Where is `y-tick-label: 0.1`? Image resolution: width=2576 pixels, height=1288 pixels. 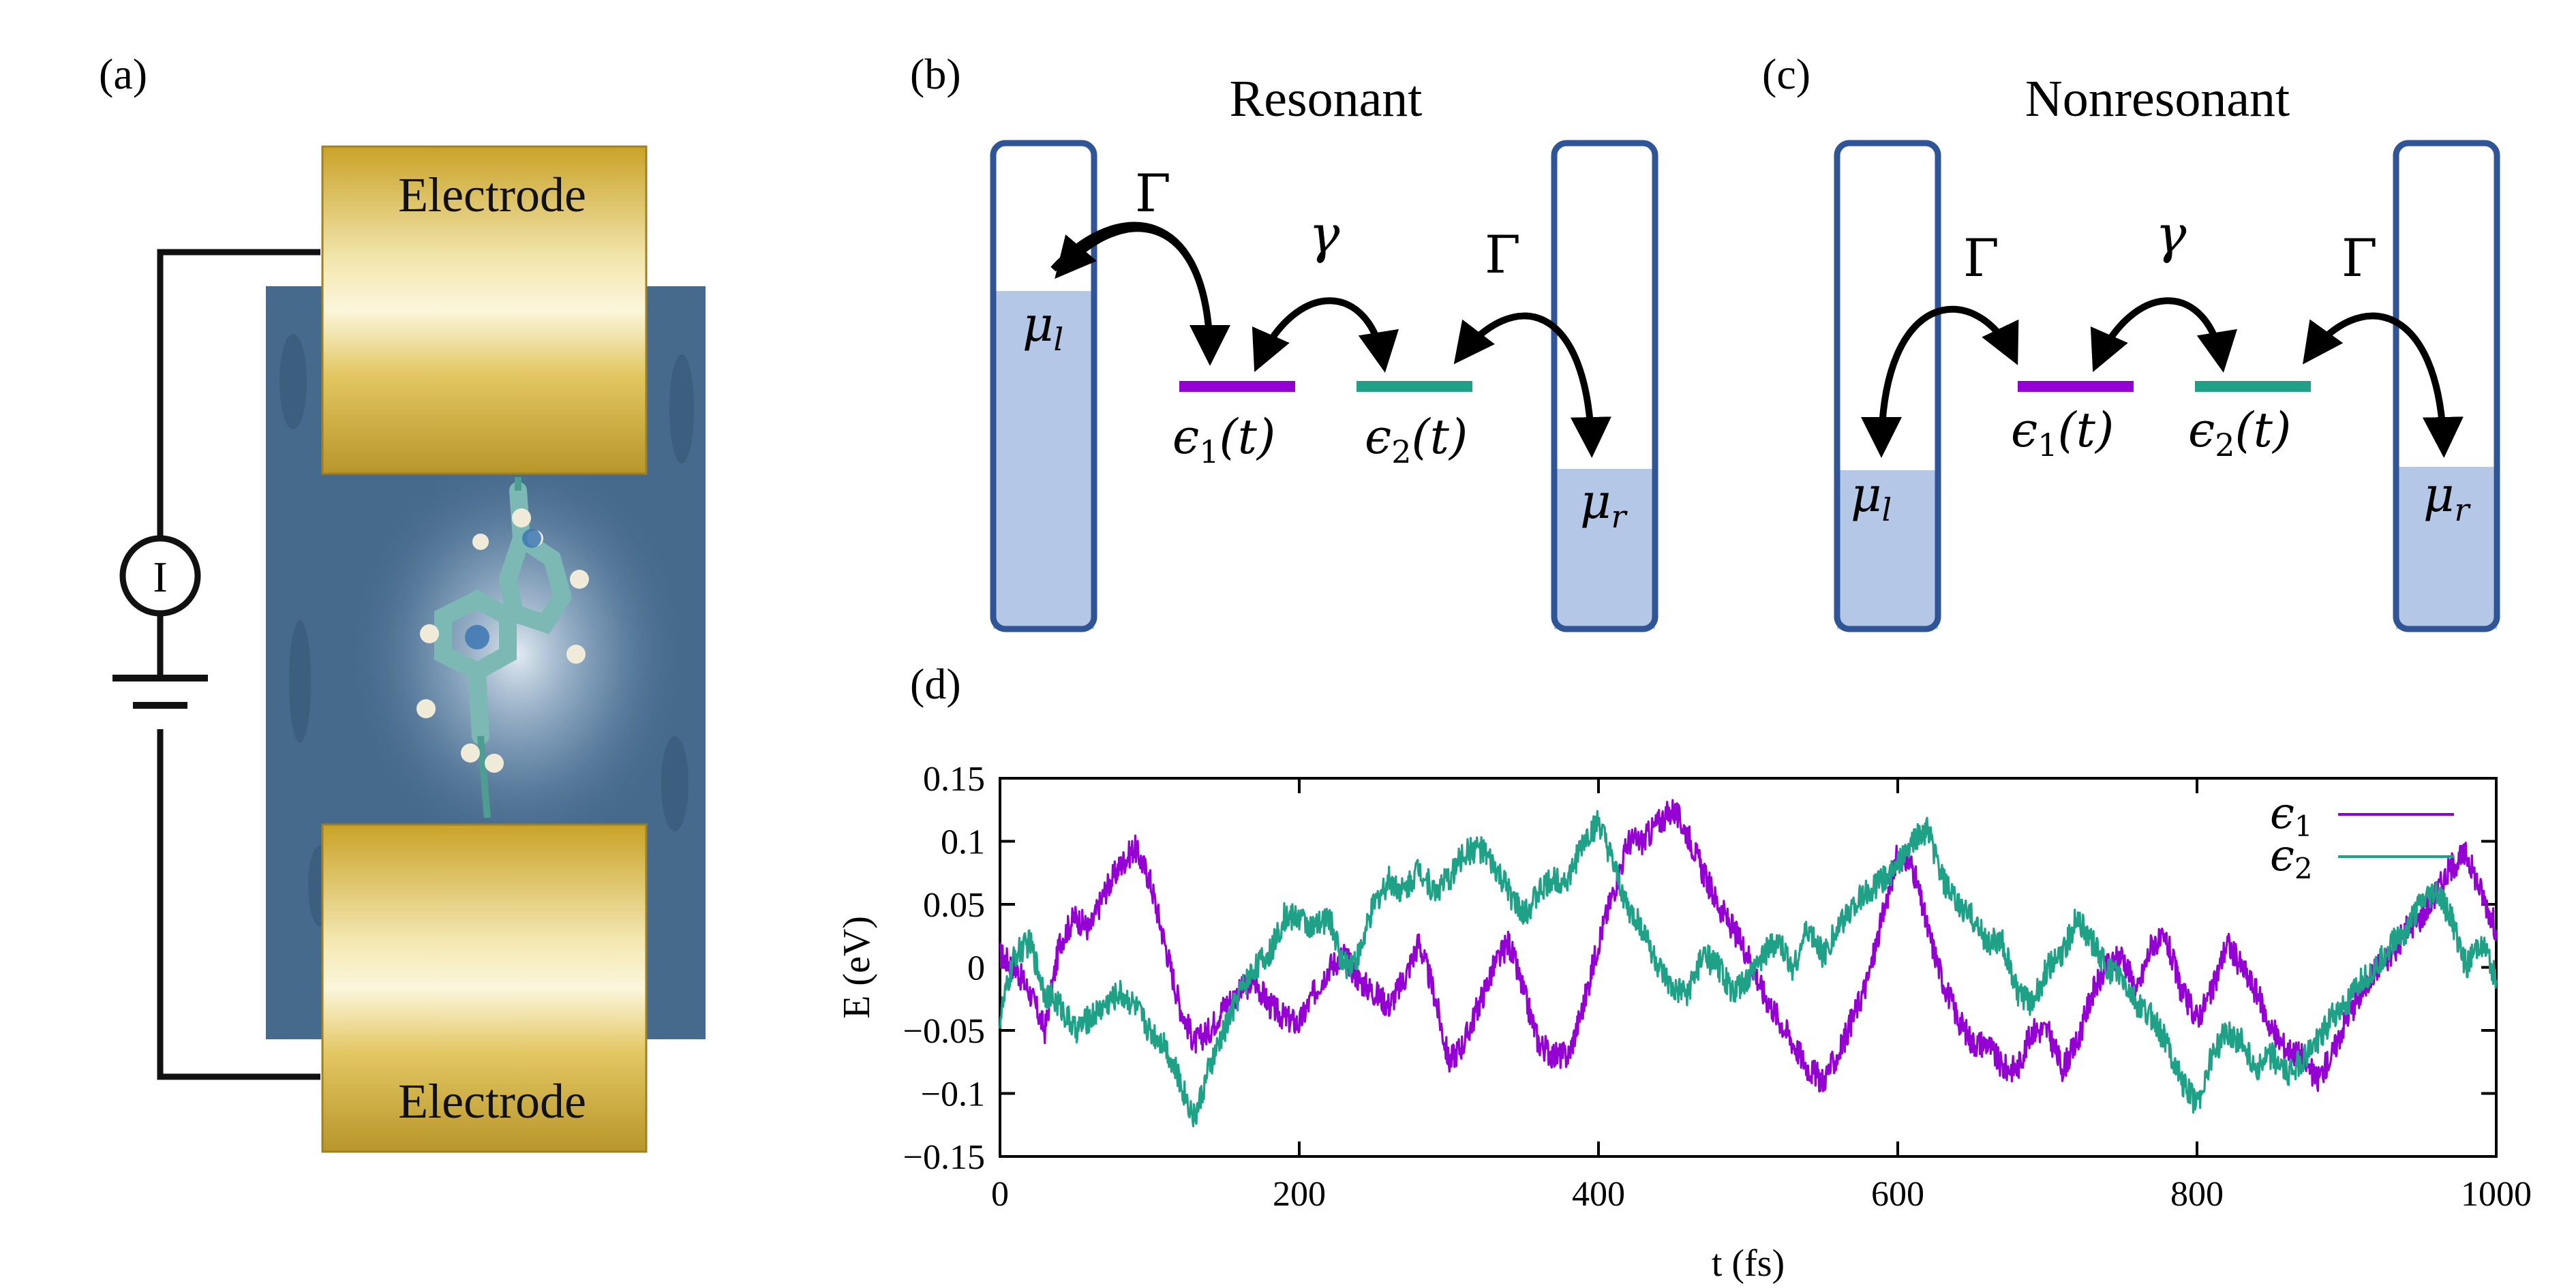
y-tick-label: 0.1 is located at coordinates (963, 842).